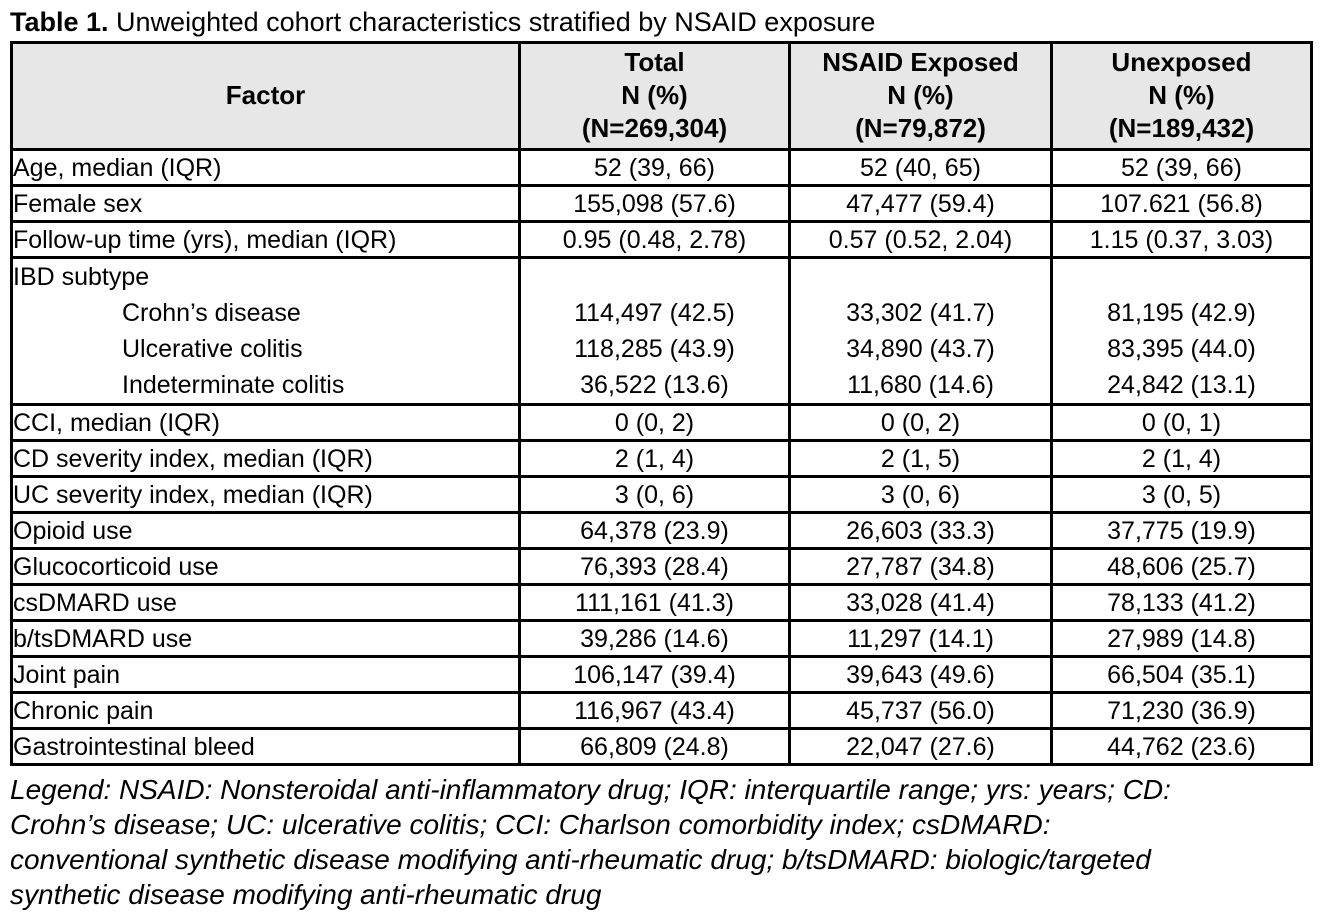  I want to click on row-label: csDMARD use, so click(265, 602).